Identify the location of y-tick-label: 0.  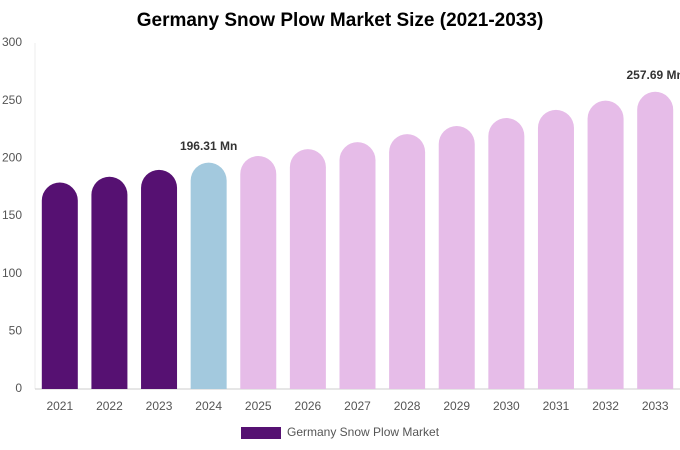
(18, 388).